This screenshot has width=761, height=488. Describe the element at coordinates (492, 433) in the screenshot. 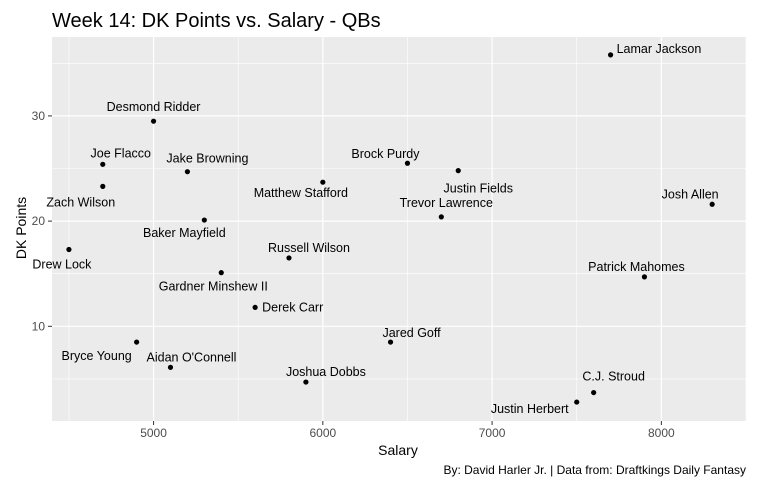

I see `x-tick-label: 7000` at that location.